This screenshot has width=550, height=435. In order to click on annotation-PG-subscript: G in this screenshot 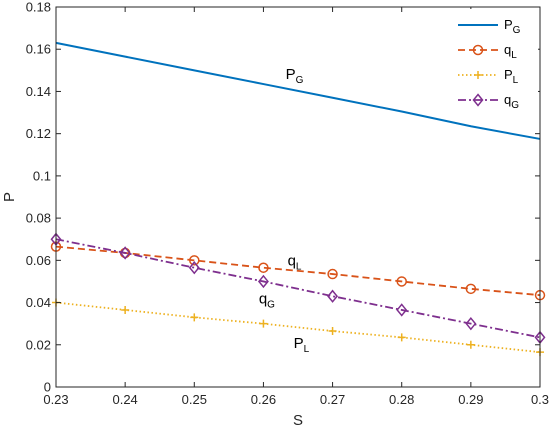, I will do `click(300, 80)`.